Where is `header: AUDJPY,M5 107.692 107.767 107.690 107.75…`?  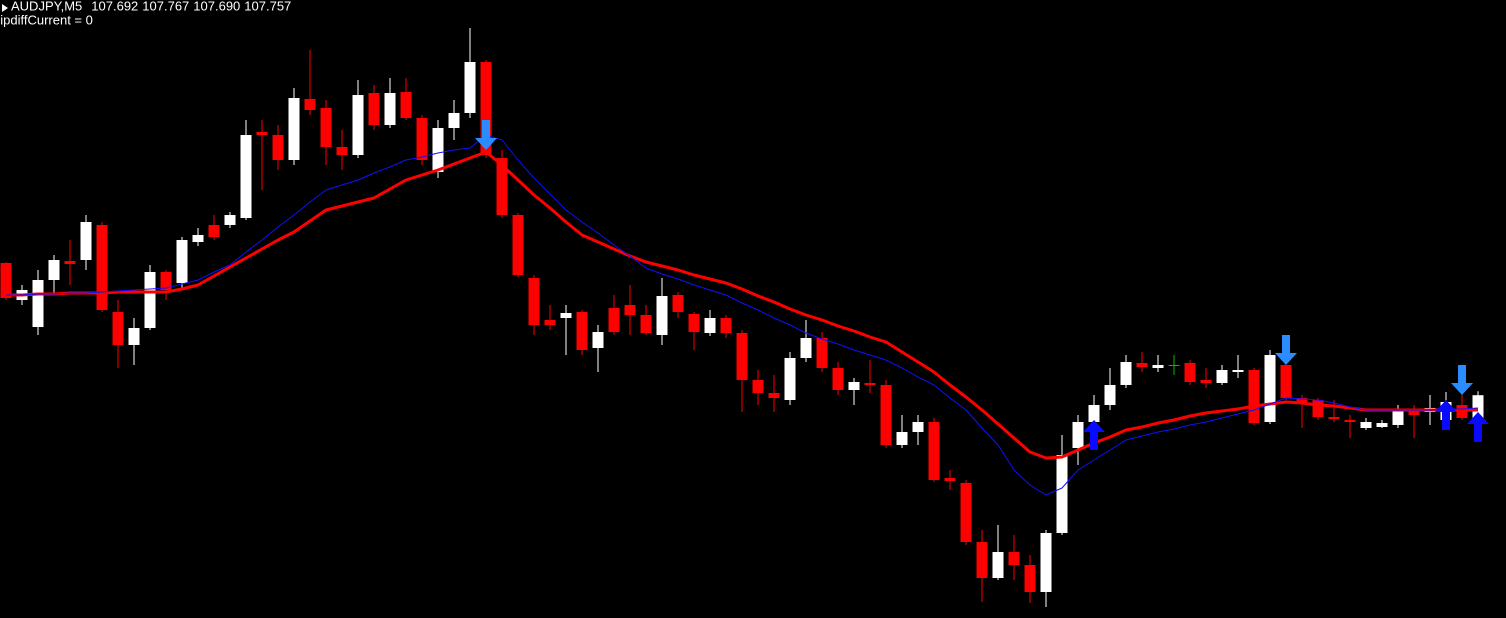 header: AUDJPY,M5 107.692 107.767 107.690 107.75… is located at coordinates (145, 14).